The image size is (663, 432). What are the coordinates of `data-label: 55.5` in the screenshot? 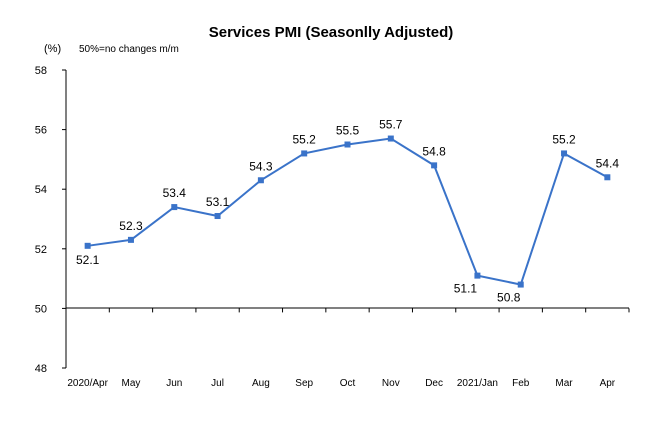 It's located at (348, 131).